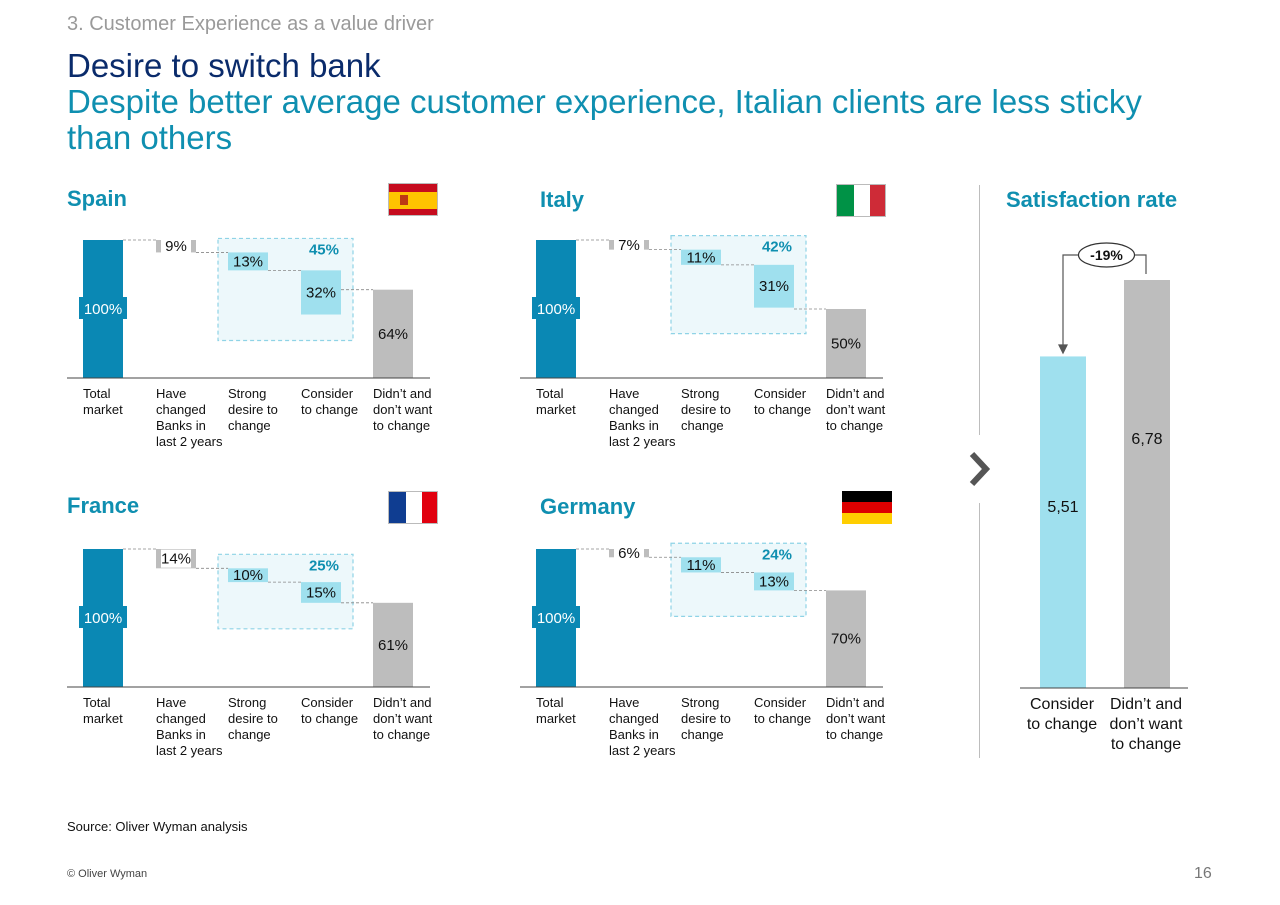 The height and width of the screenshot is (905, 1280). Describe the element at coordinates (157, 826) in the screenshot. I see `source-note: Source: Oliver Wyman analysis` at that location.